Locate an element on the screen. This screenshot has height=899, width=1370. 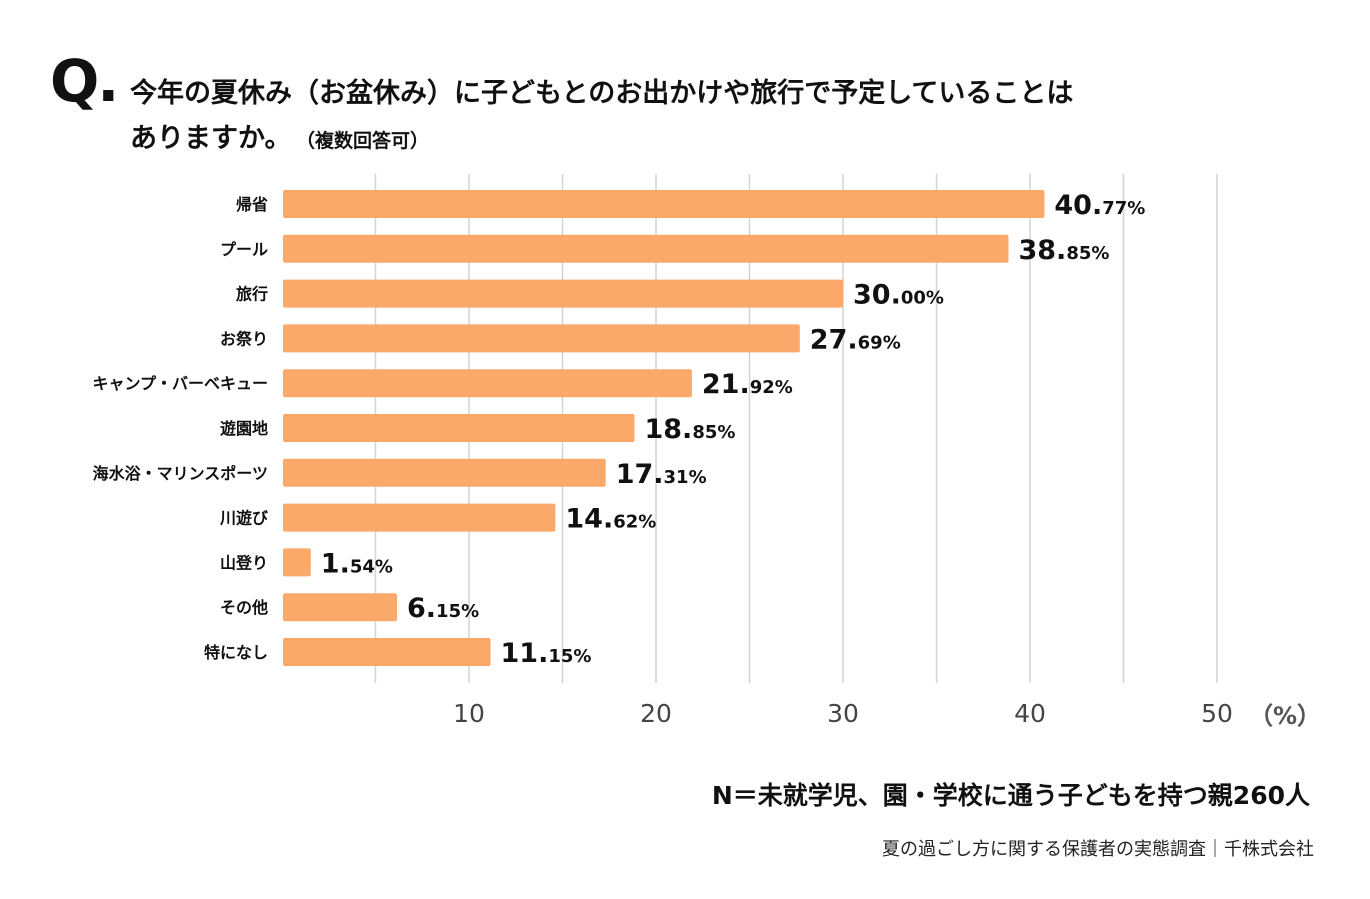
x-tick-label: 30 is located at coordinates (843, 713).